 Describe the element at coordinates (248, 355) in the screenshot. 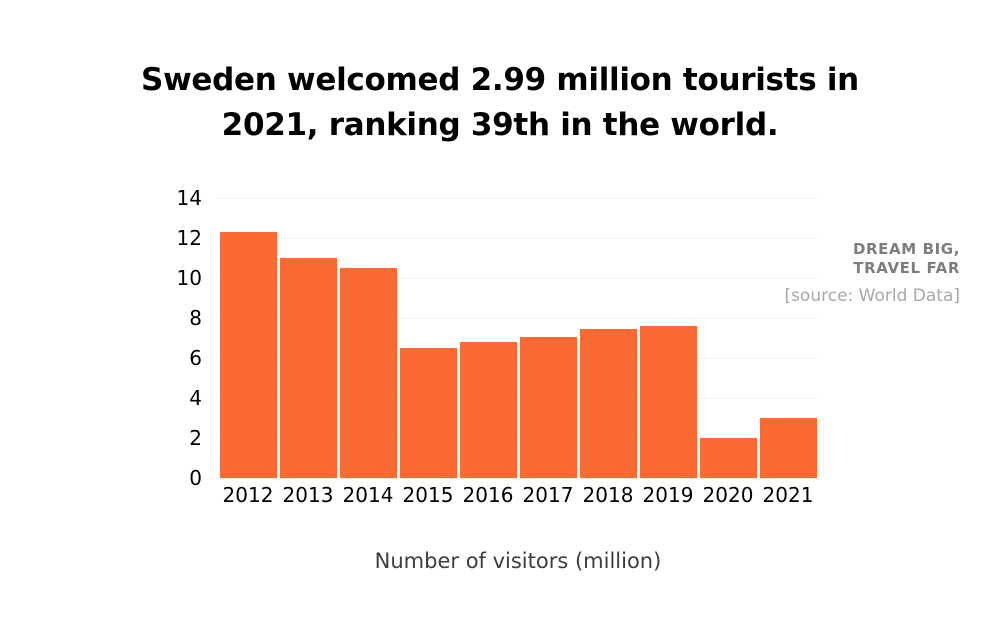

I see `bar-2012` at that location.